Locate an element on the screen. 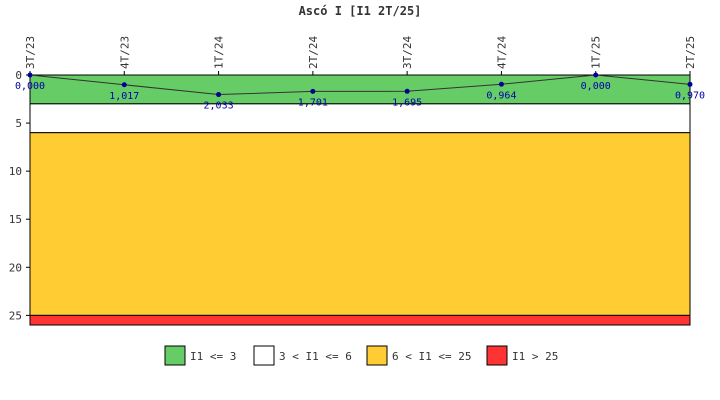 The width and height of the screenshot is (720, 400). legend-label: 6 < I1 <= 25 is located at coordinates (431, 356).